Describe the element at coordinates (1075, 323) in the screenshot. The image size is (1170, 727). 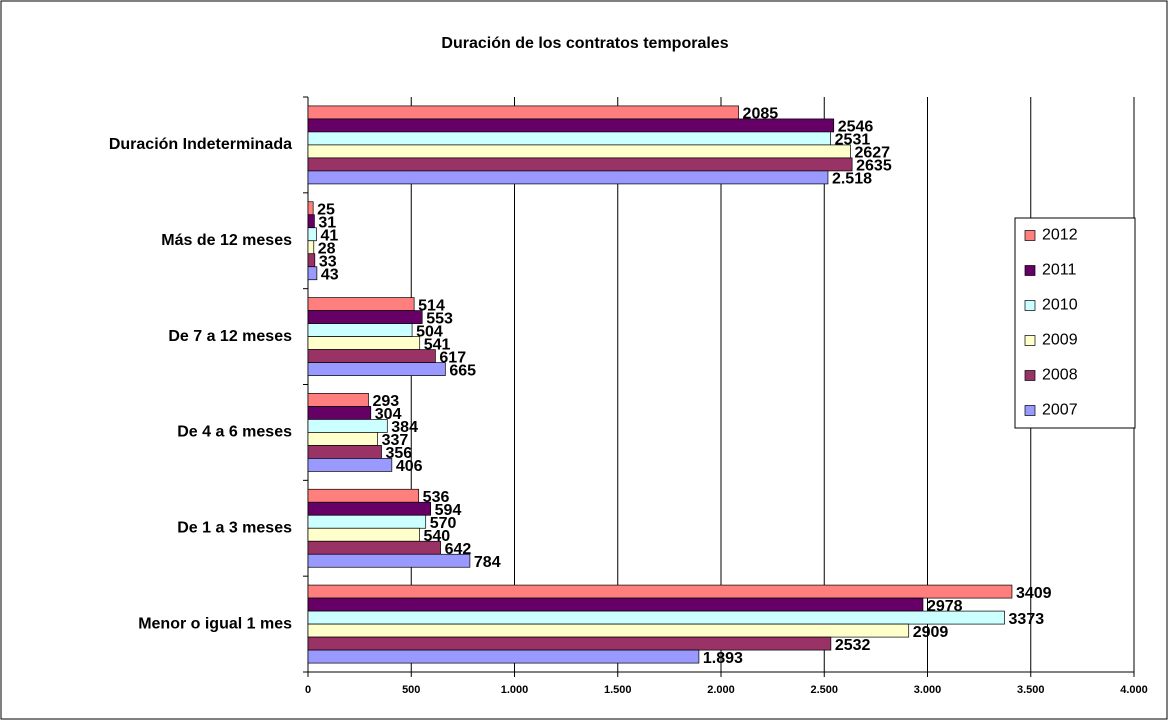
I see `legend-box` at that location.